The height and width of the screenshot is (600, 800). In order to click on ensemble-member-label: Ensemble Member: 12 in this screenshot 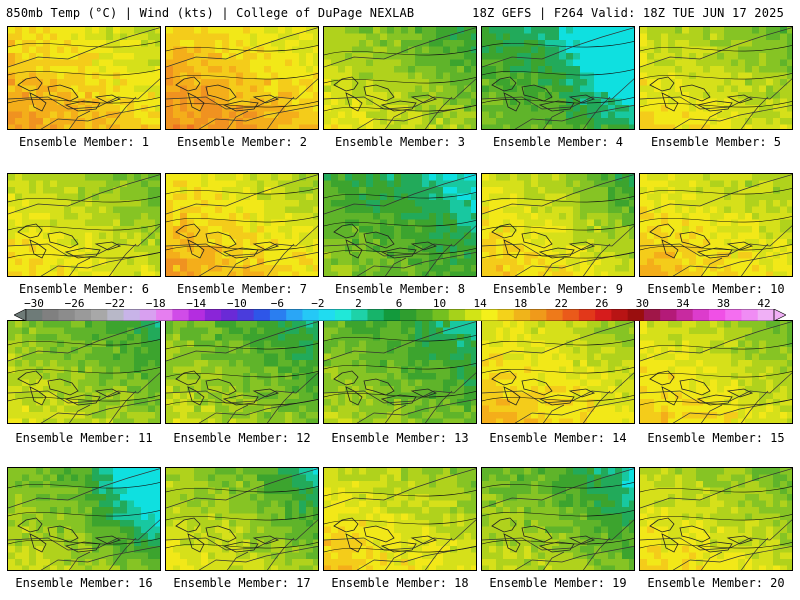, I will do `click(242, 438)`.